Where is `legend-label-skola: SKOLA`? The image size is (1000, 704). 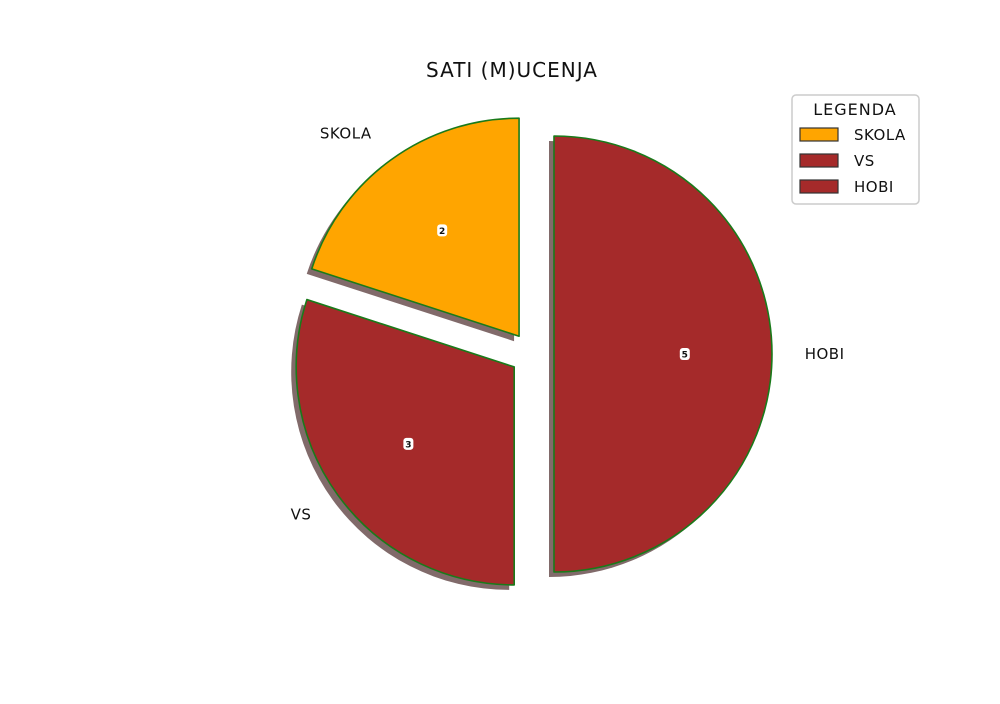
legend-label-skola: SKOLA is located at coordinates (880, 135).